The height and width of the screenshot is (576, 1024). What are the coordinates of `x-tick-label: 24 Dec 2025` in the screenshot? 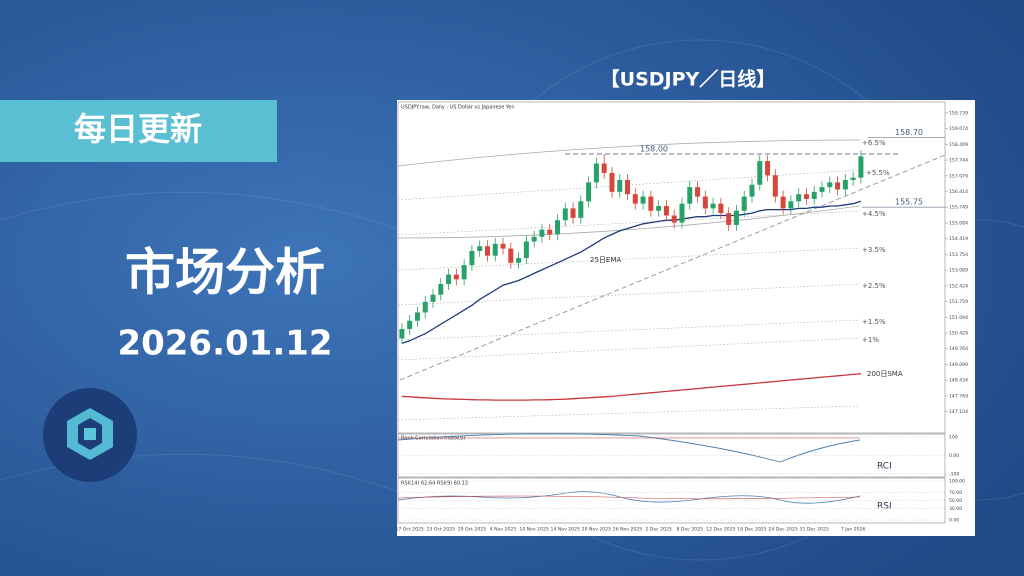 It's located at (782, 530).